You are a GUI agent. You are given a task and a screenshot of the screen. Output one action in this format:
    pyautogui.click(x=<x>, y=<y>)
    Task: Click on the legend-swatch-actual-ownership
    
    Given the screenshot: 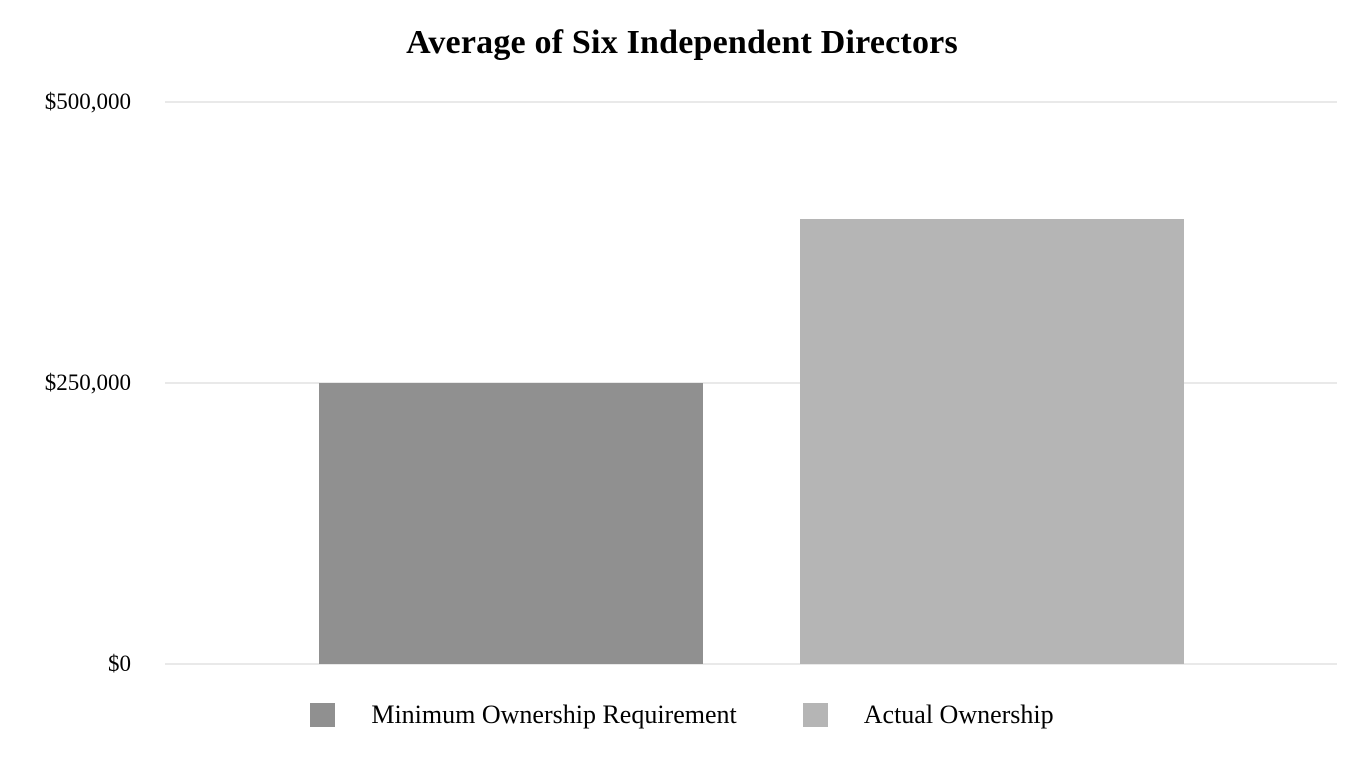 What is the action you would take?
    pyautogui.click(x=815, y=715)
    